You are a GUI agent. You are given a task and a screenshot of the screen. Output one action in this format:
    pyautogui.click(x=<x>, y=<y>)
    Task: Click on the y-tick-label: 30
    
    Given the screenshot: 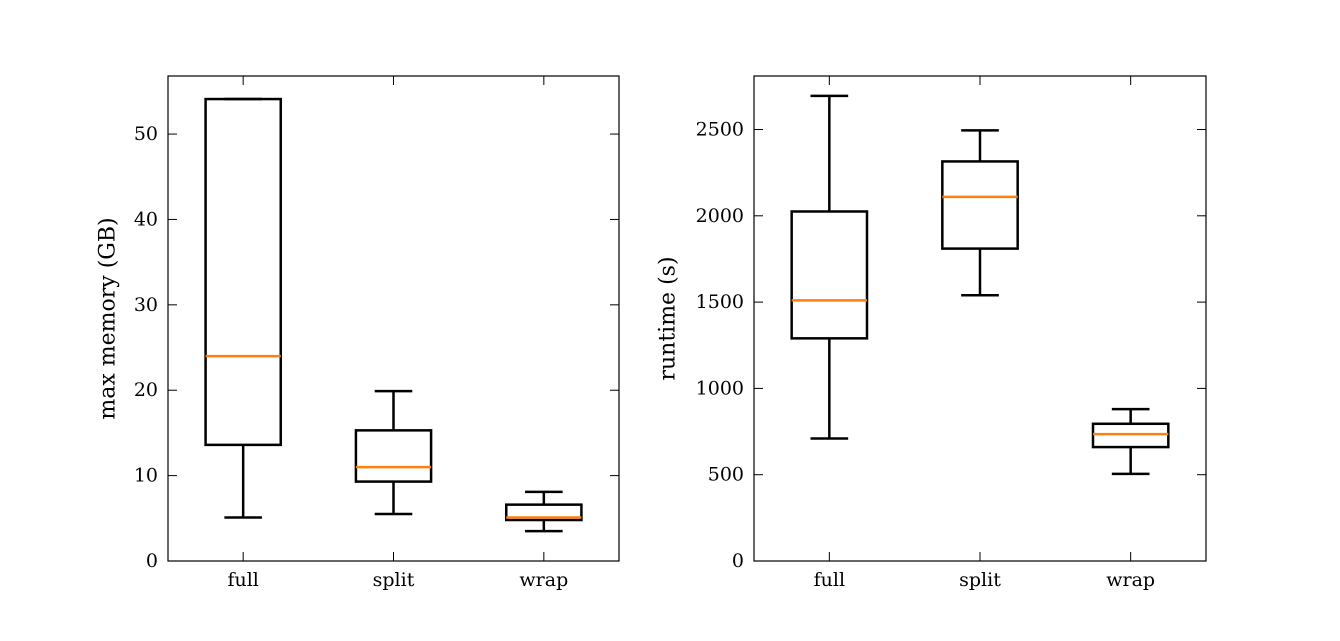 What is the action you would take?
    pyautogui.click(x=146, y=305)
    